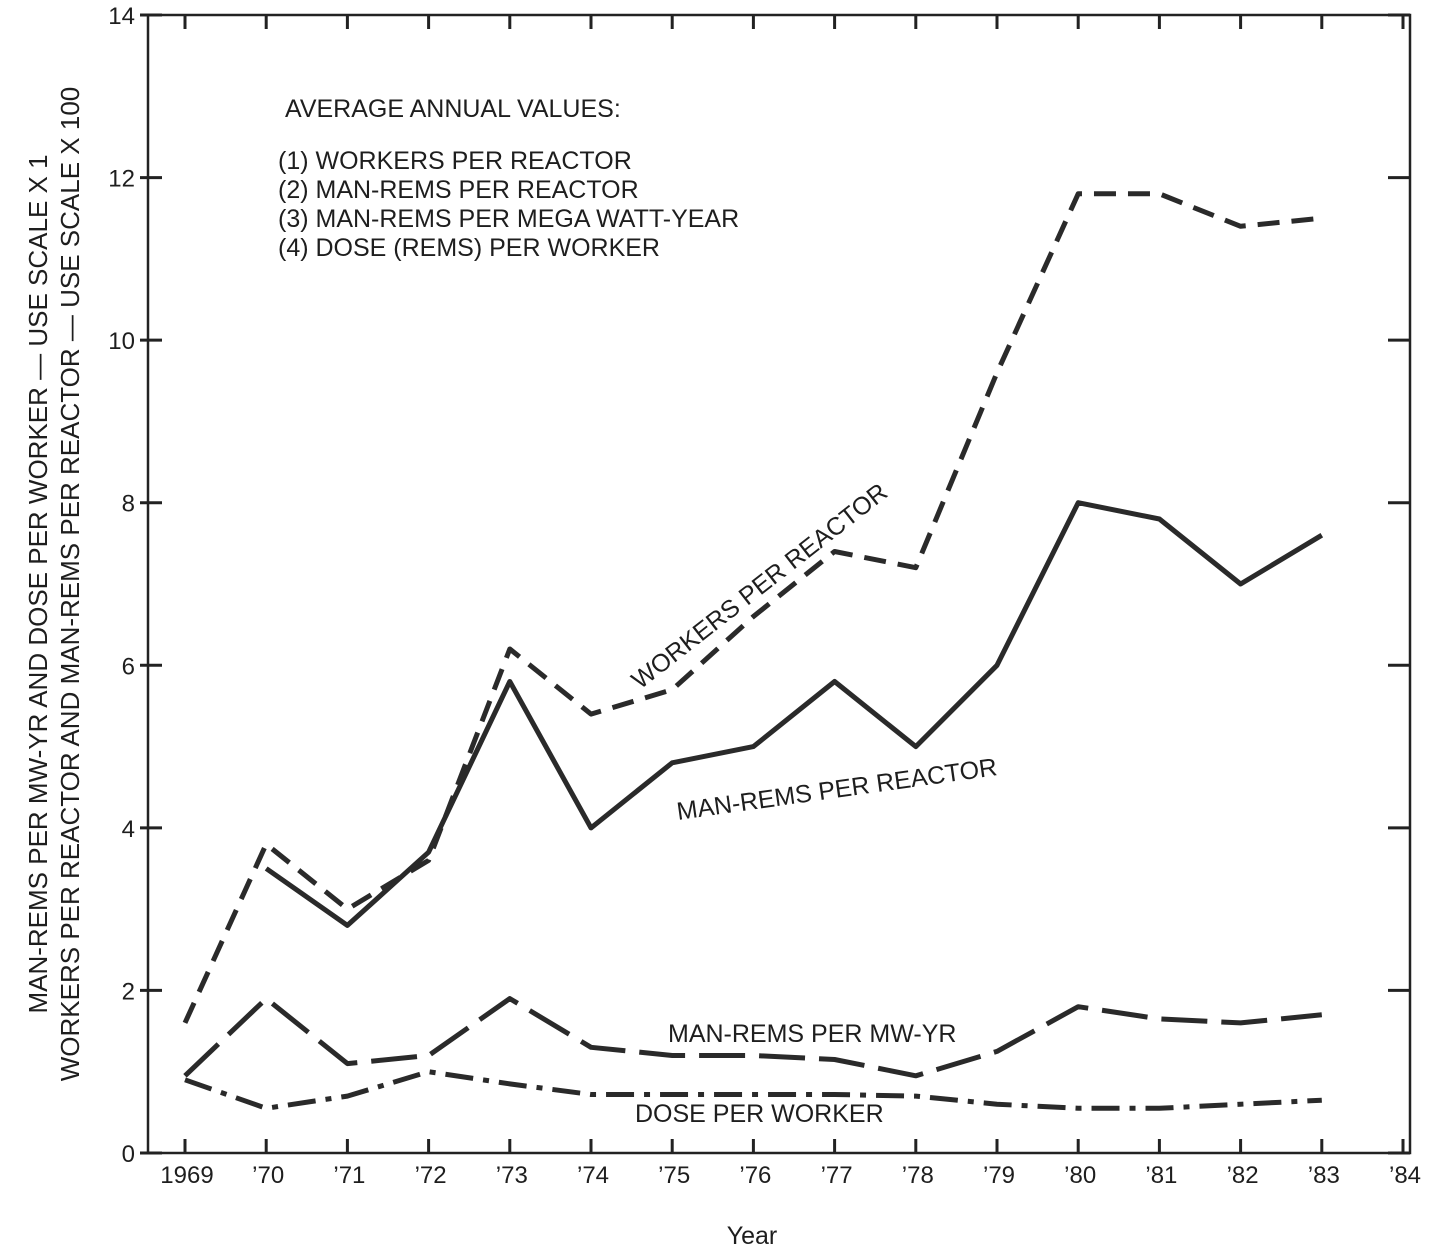 The image size is (1445, 1251). I want to click on y-tick-label: 10, so click(121, 341).